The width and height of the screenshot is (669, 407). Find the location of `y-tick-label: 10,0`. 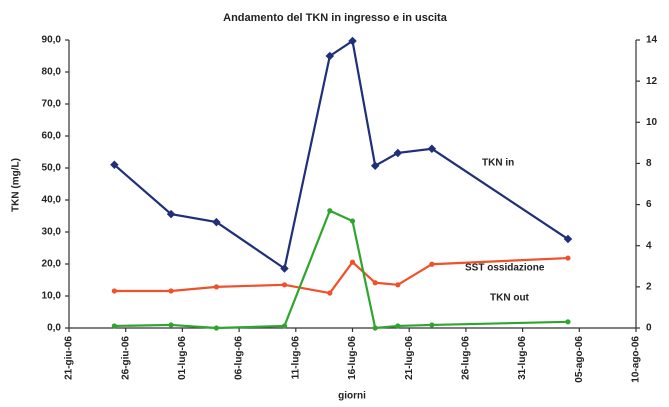

y-tick-label: 10,0 is located at coordinates (52, 296).